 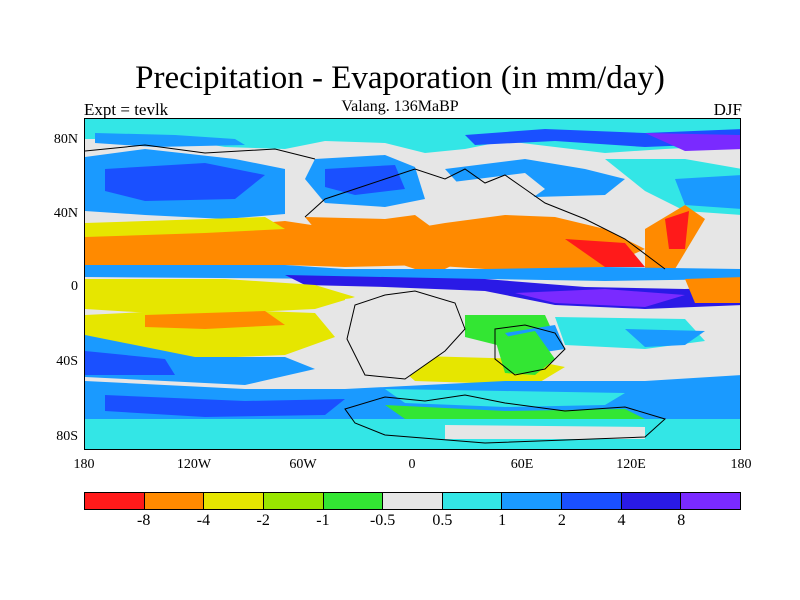 What do you see at coordinates (323, 520) in the screenshot?
I see `colorbar-label: -1` at bounding box center [323, 520].